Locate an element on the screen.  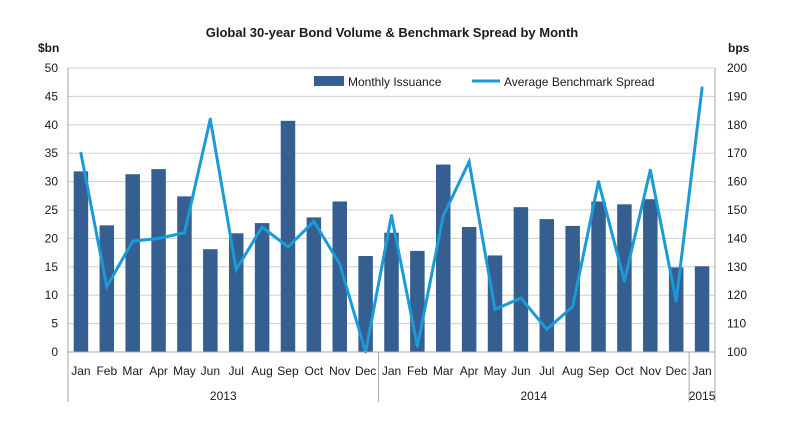
legend-label: Monthly Issuance is located at coordinates (395, 82).